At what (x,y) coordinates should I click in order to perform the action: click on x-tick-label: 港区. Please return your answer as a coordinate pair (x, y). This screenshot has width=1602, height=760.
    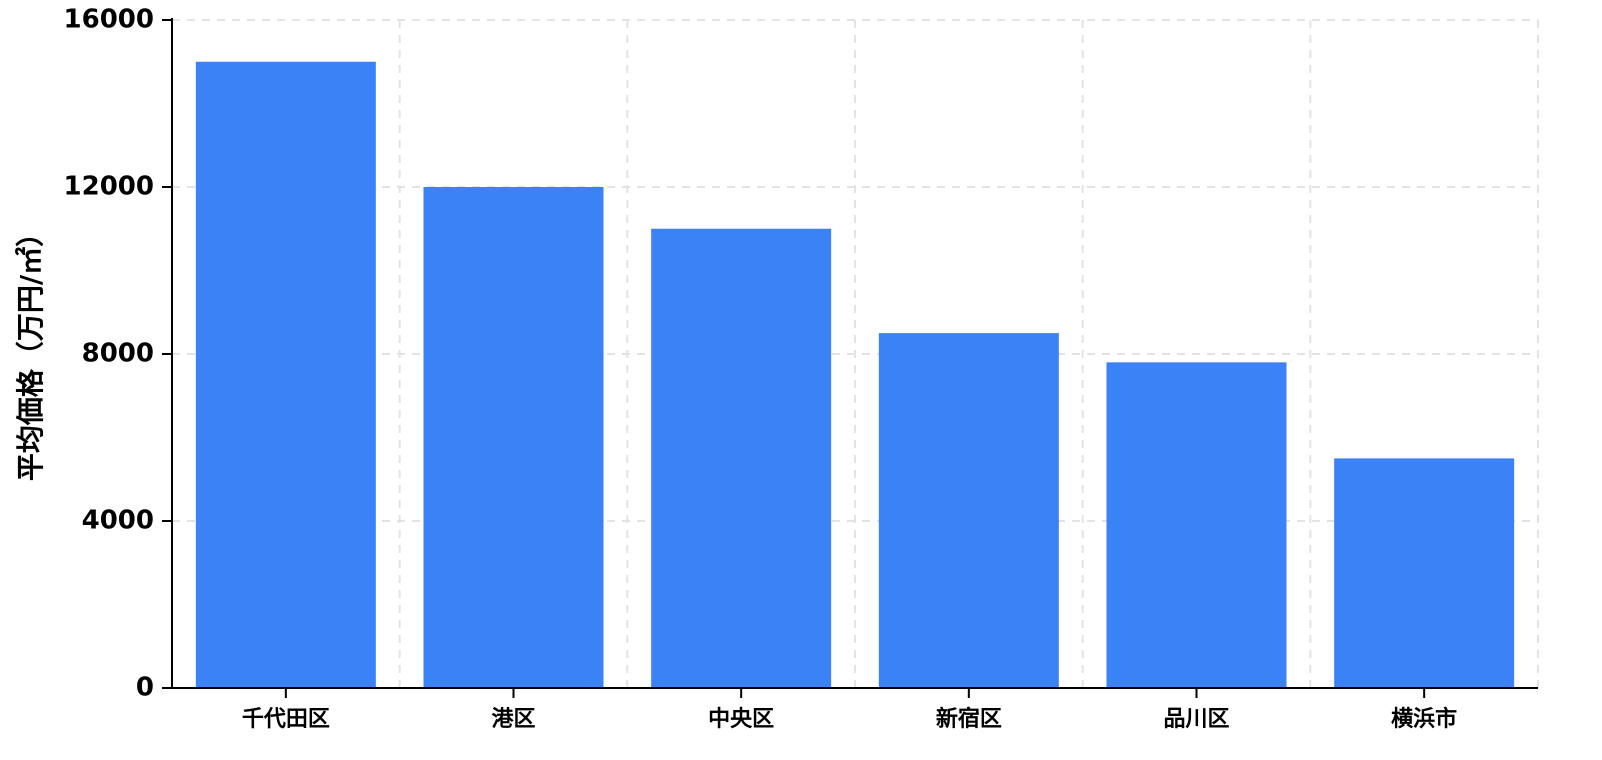
    Looking at the image, I should click on (513, 719).